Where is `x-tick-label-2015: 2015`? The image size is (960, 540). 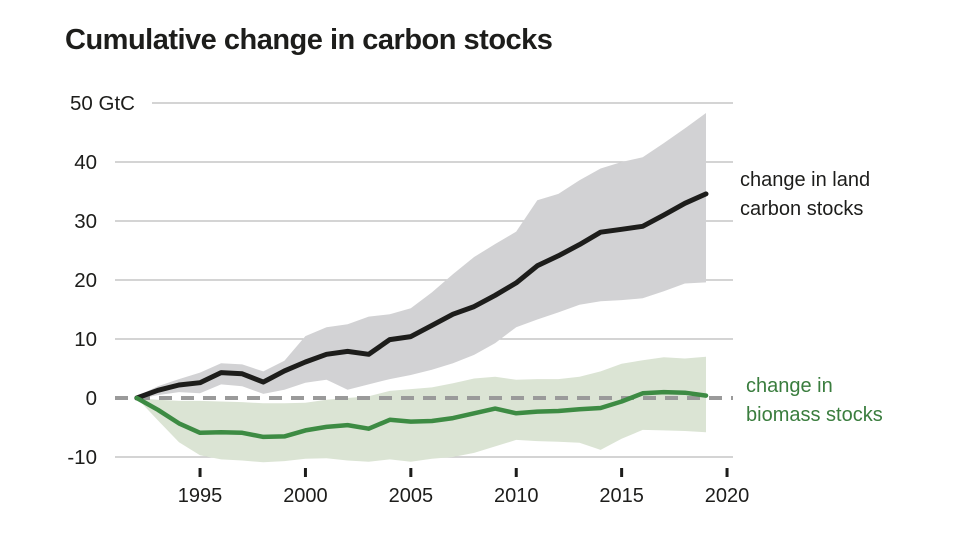 x-tick-label-2015: 2015 is located at coordinates (621, 496).